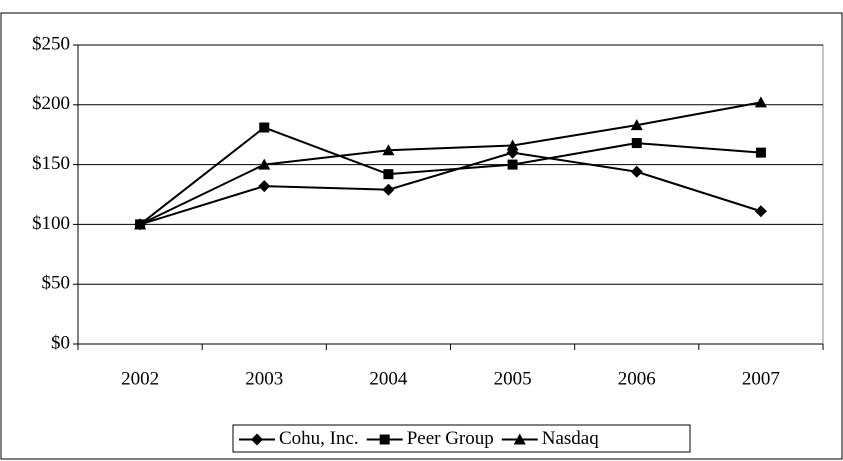  I want to click on legend-box, so click(461, 438).